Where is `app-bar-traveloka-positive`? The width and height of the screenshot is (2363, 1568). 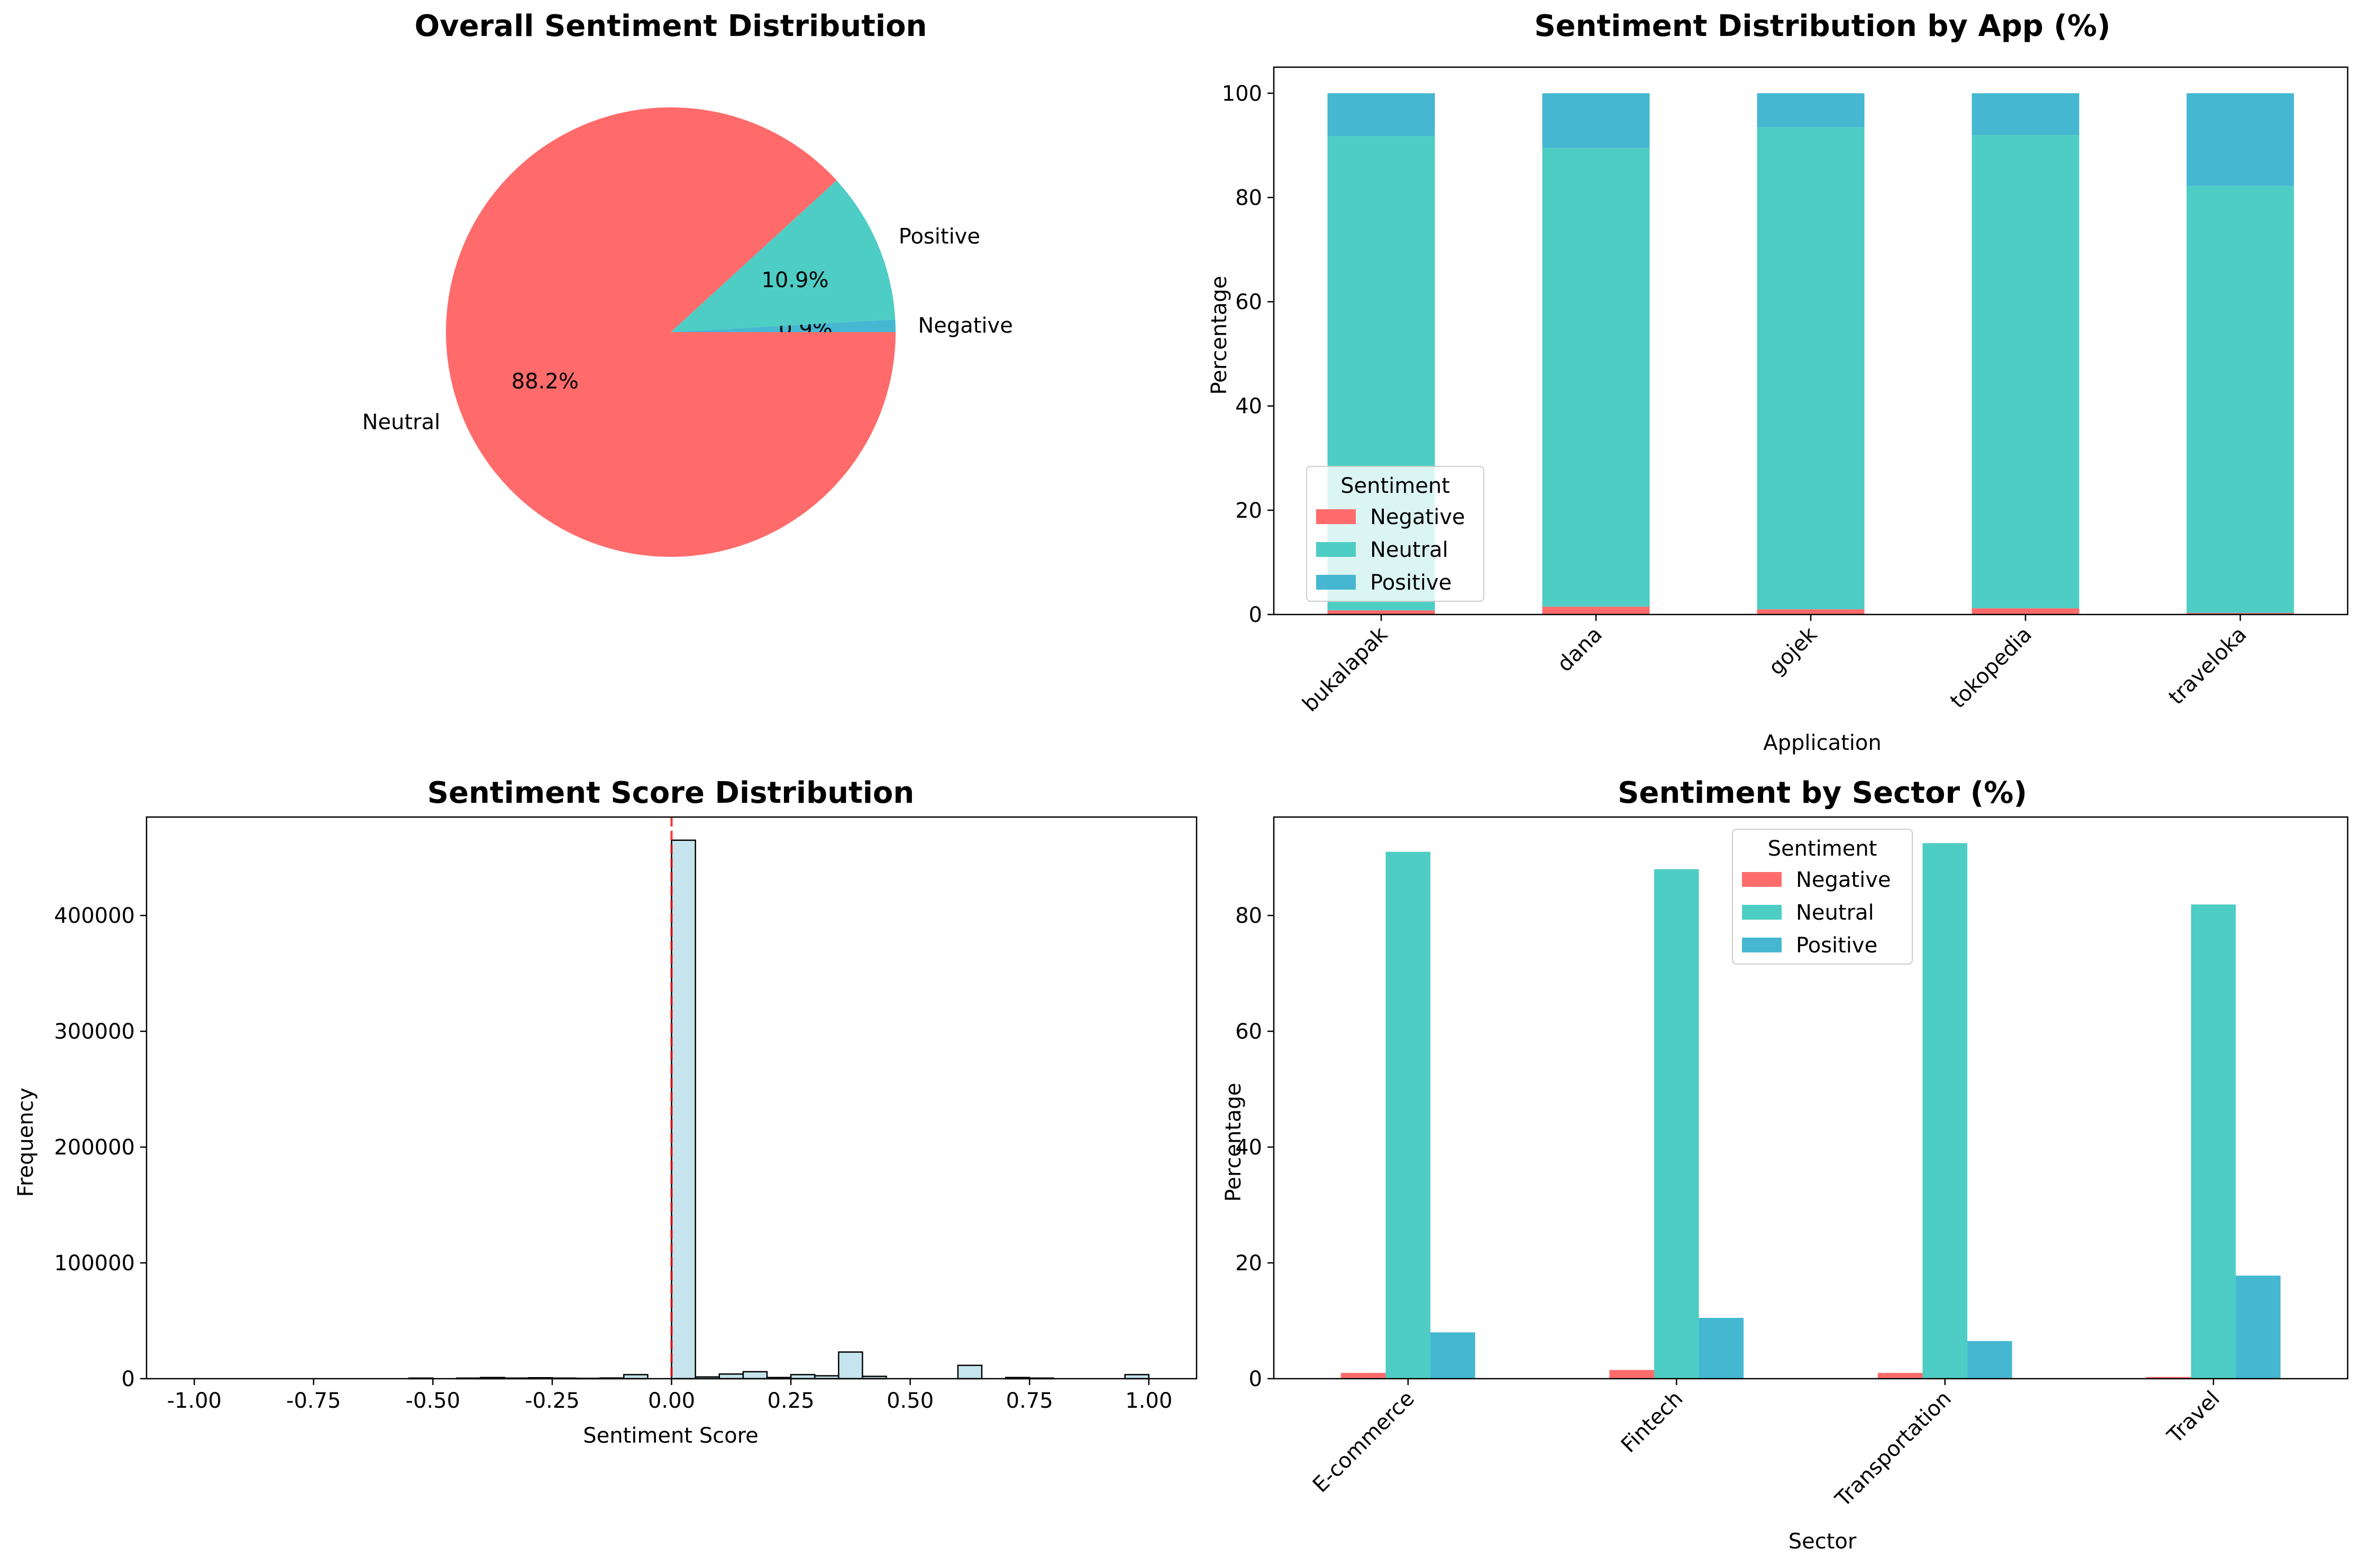
app-bar-traveloka-positive is located at coordinates (2240, 139).